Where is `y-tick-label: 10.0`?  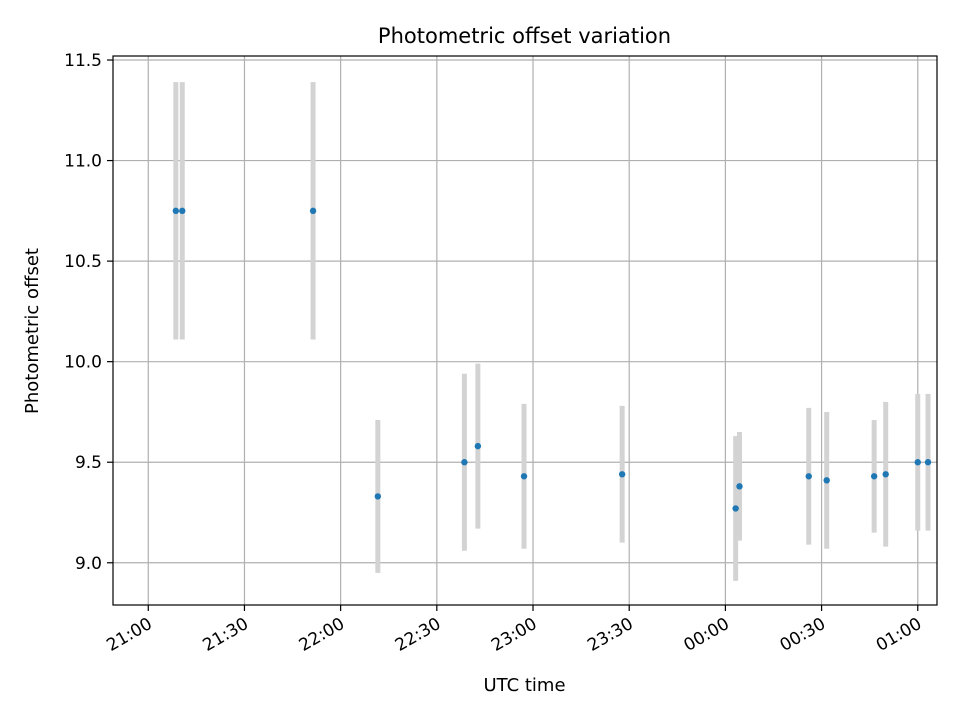 y-tick-label: 10.0 is located at coordinates (83, 363).